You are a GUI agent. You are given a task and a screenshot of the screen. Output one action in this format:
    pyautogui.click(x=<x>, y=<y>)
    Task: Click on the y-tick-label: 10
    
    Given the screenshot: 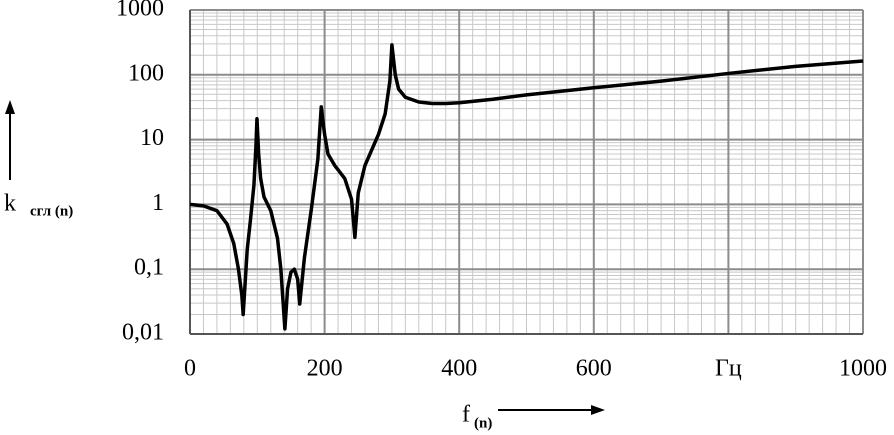 What is the action you would take?
    pyautogui.click(x=152, y=138)
    